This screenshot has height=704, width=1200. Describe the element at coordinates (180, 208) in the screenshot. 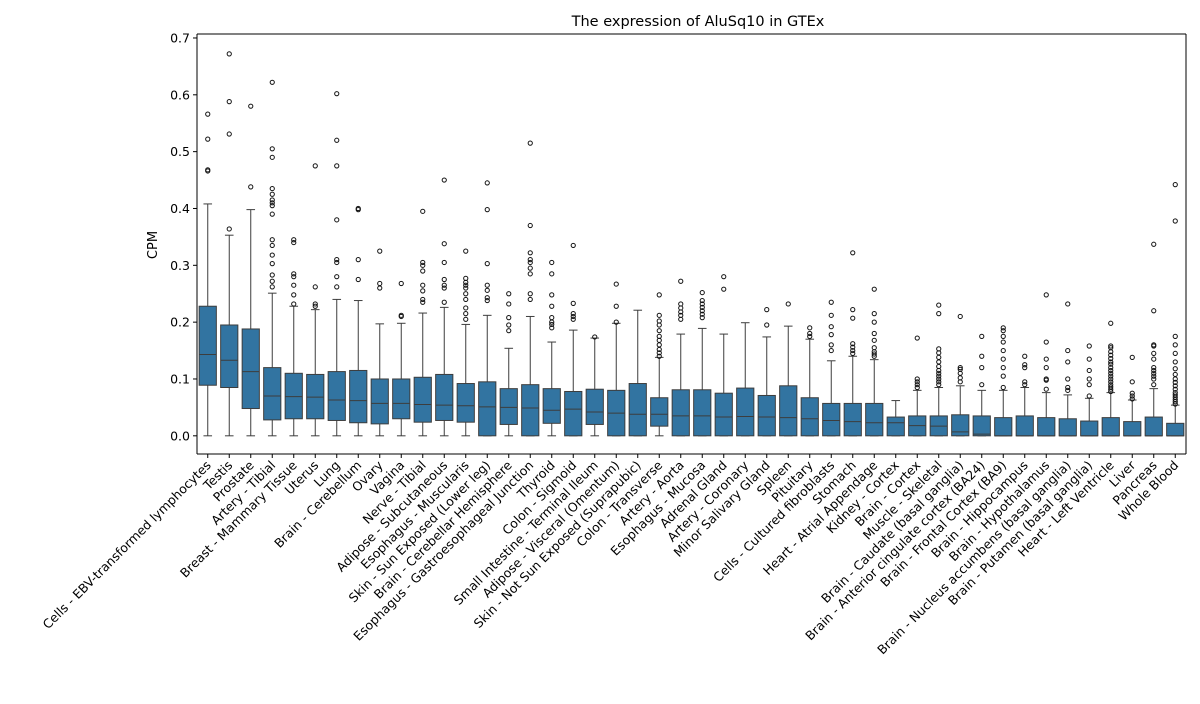

I see `y-tick-label: 0.4` at that location.